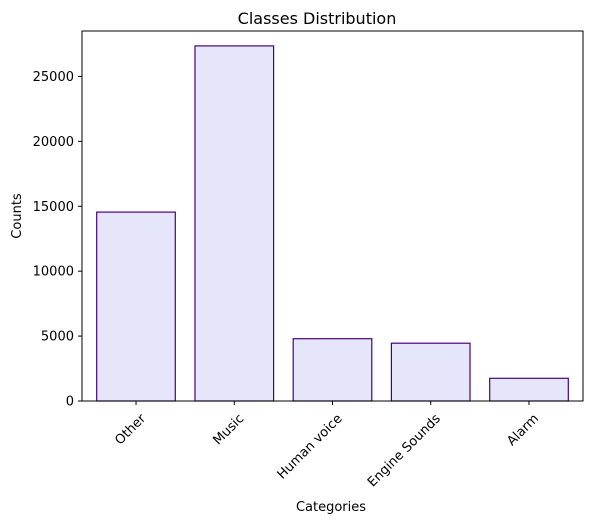 This screenshot has width=589, height=523. Describe the element at coordinates (430, 372) in the screenshot. I see `bar-engine-sounds` at that location.